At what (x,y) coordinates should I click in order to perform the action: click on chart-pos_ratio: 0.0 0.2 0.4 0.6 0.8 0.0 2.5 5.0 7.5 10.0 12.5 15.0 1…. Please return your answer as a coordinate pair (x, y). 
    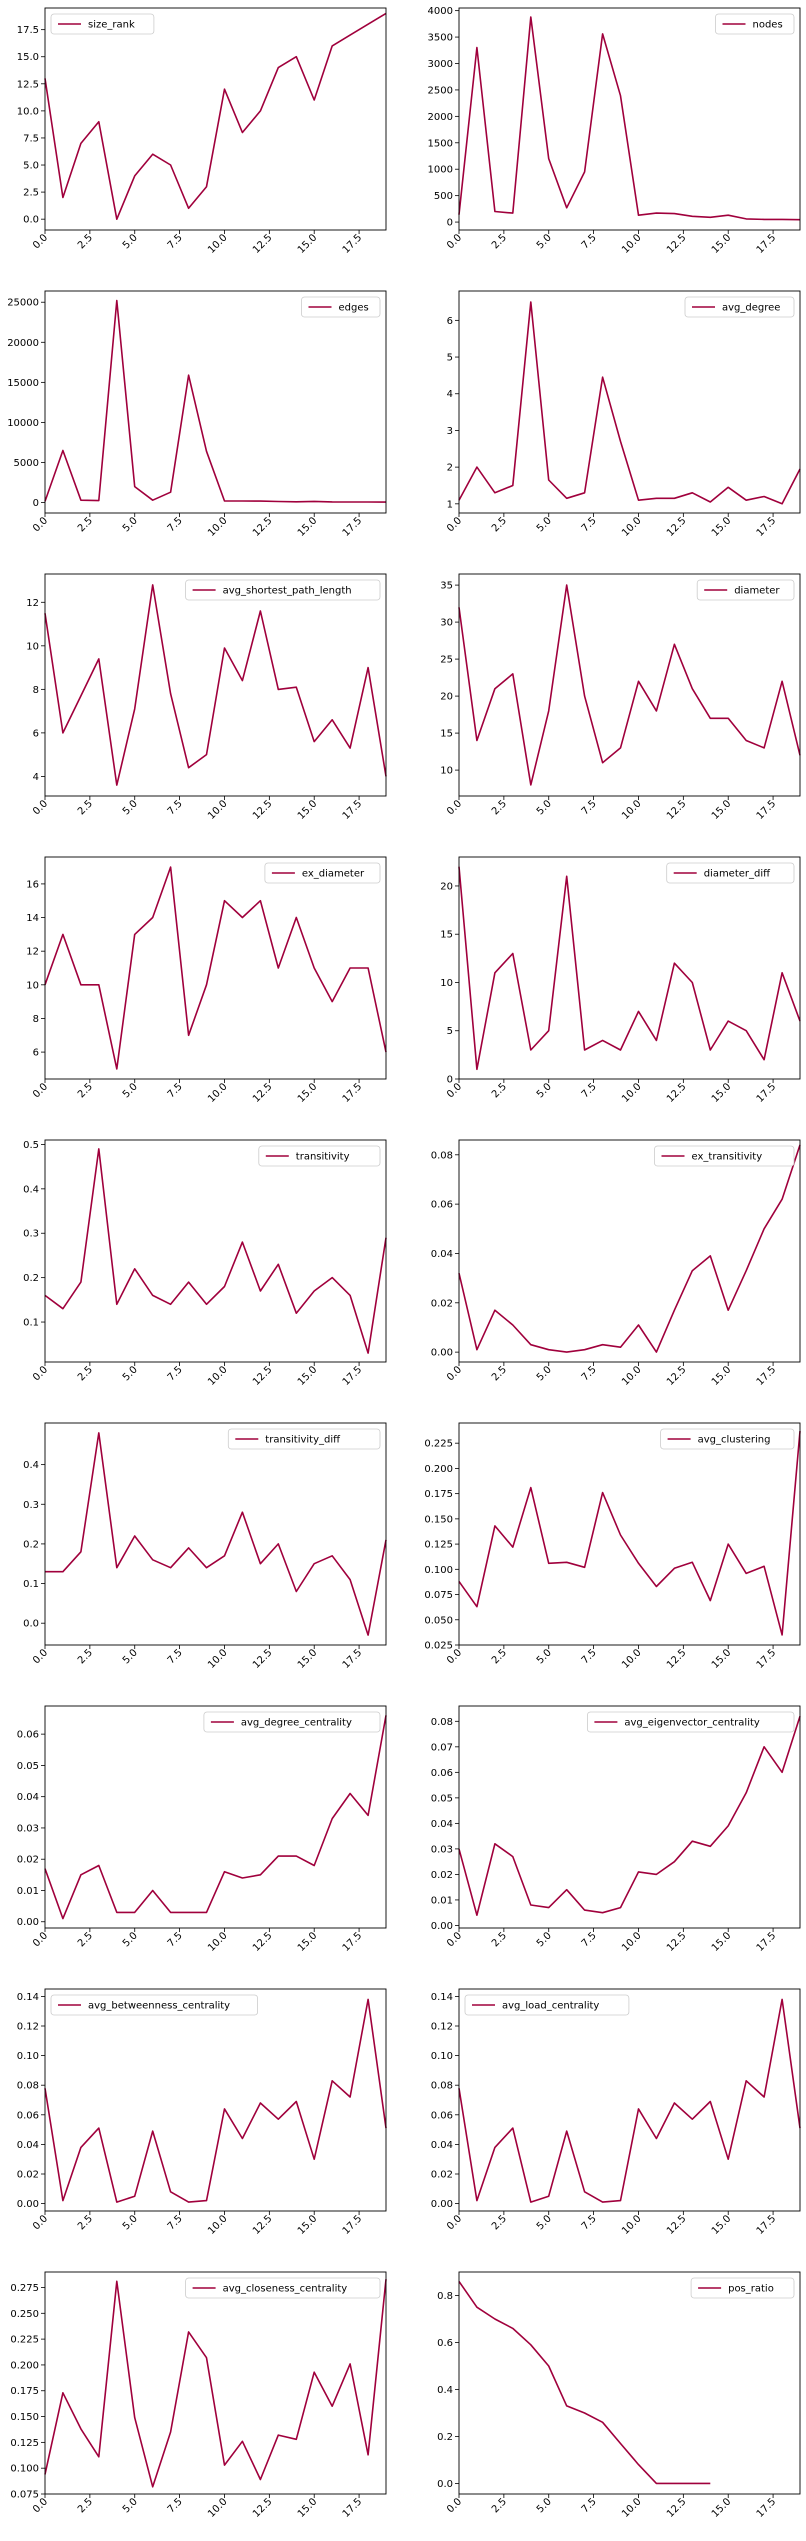
    Looking at the image, I should click on (619, 2395).